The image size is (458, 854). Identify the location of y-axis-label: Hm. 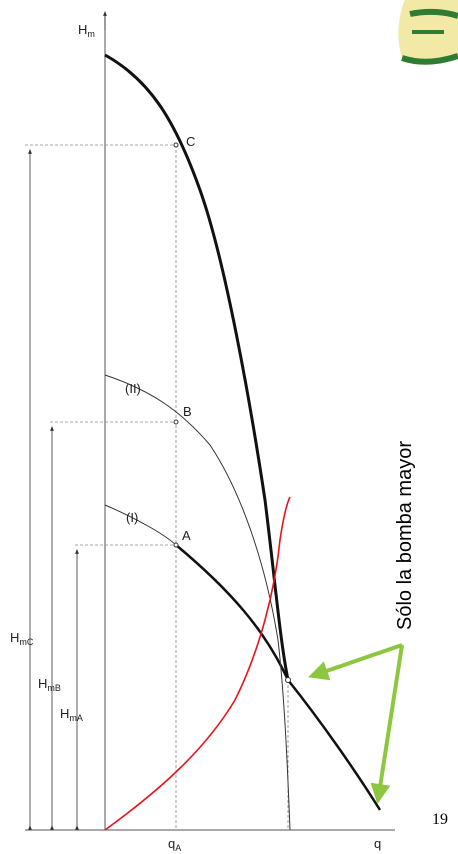
(86, 30).